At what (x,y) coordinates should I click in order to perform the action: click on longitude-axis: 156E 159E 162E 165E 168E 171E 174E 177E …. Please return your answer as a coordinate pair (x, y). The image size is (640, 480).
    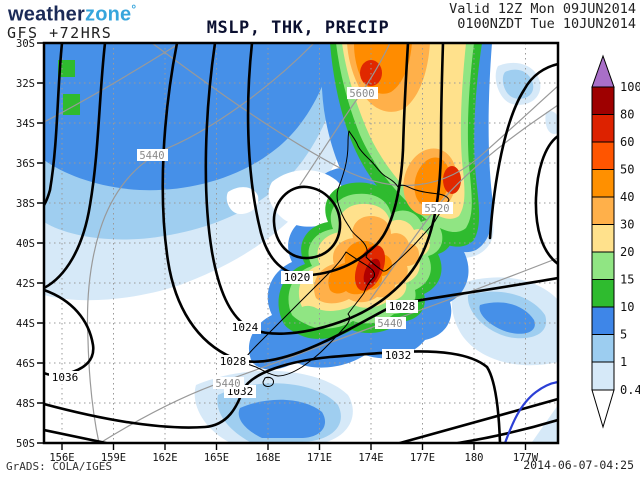
    Looking at the image, I should click on (293, 458).